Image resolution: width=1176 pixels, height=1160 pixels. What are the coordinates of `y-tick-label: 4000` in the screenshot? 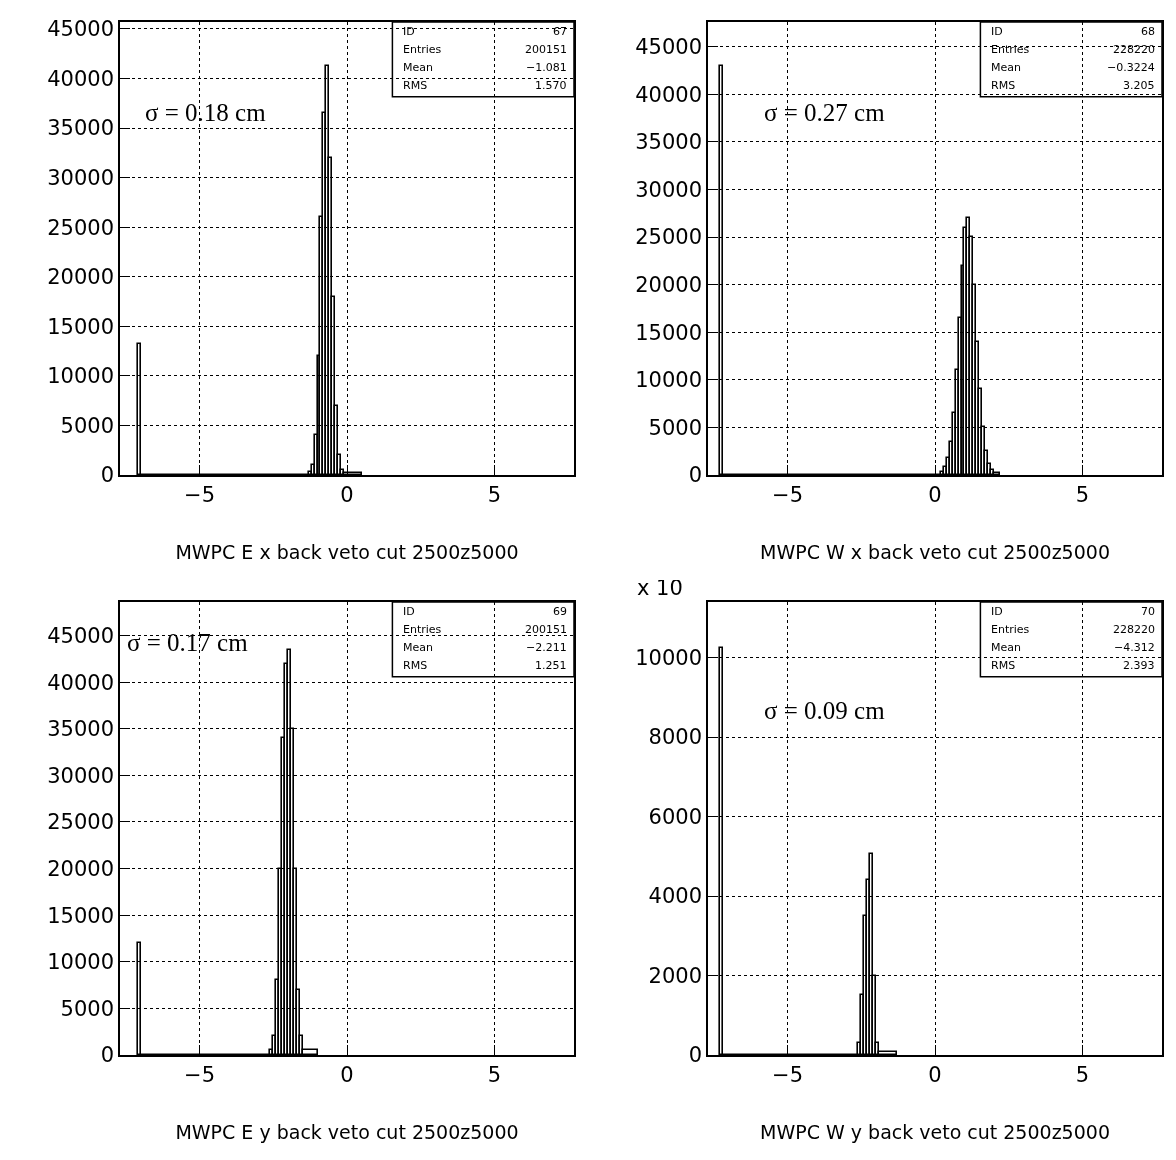 It's located at (675, 896).